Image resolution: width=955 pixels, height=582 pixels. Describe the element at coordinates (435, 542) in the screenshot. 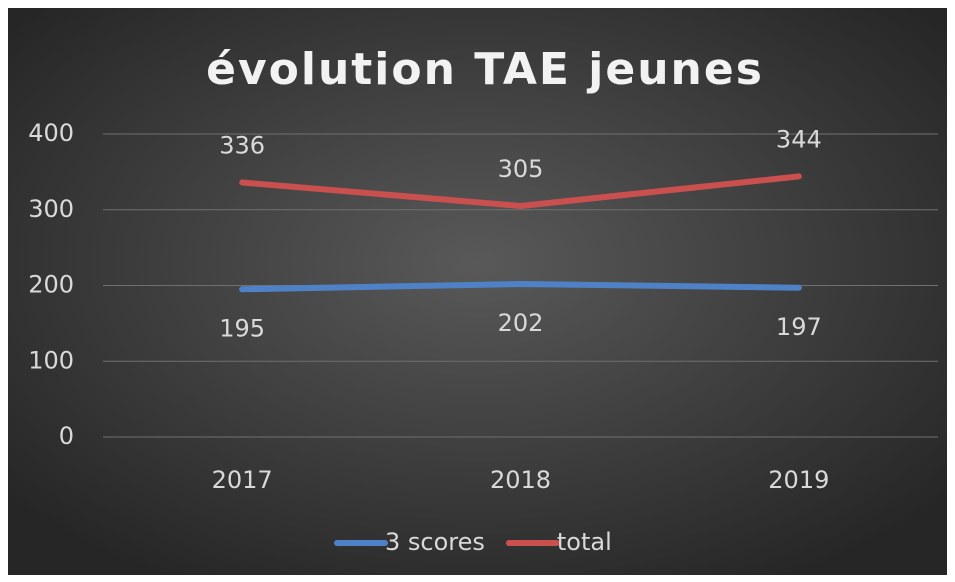

I see `legend-label: 3 scores` at that location.